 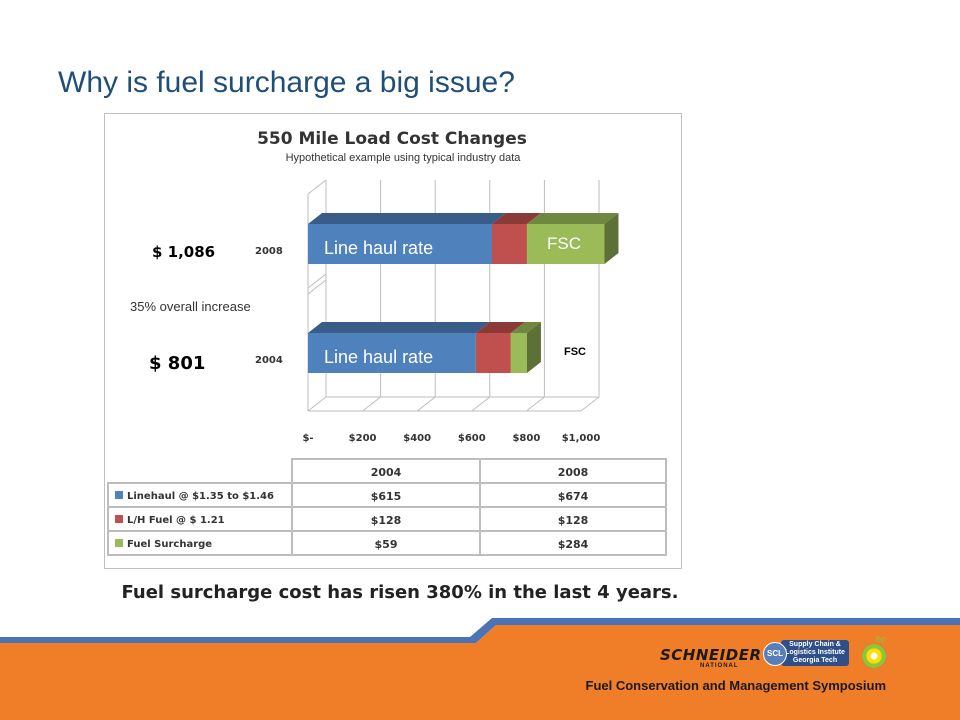 I want to click on bar-label-fsc-2008: FSC, so click(x=564, y=243).